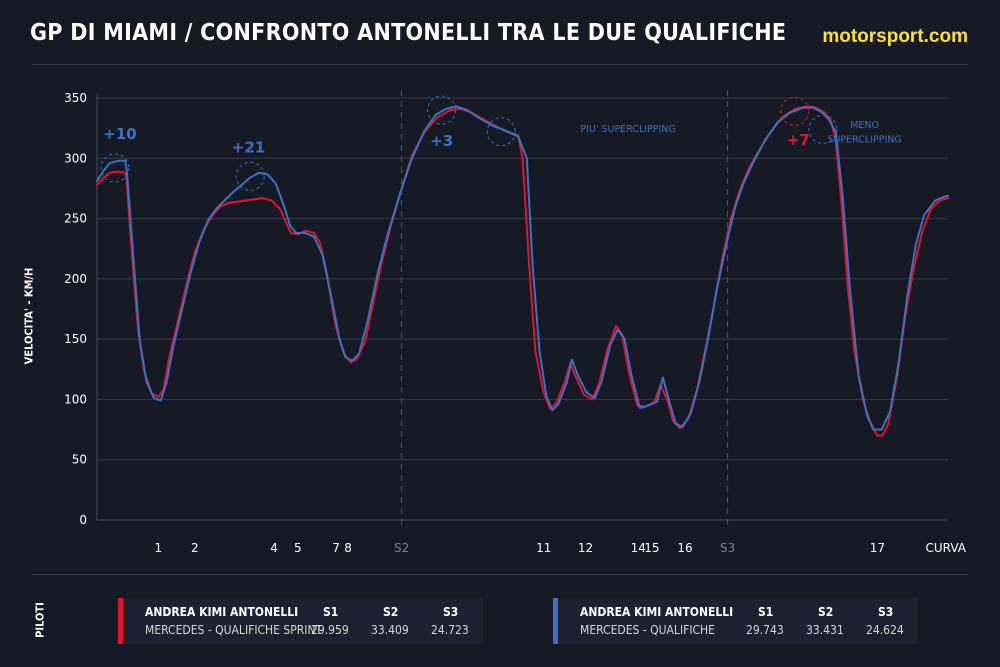 This screenshot has height=667, width=1000. What do you see at coordinates (248, 147) in the screenshot?
I see `annotation-label: +21` at bounding box center [248, 147].